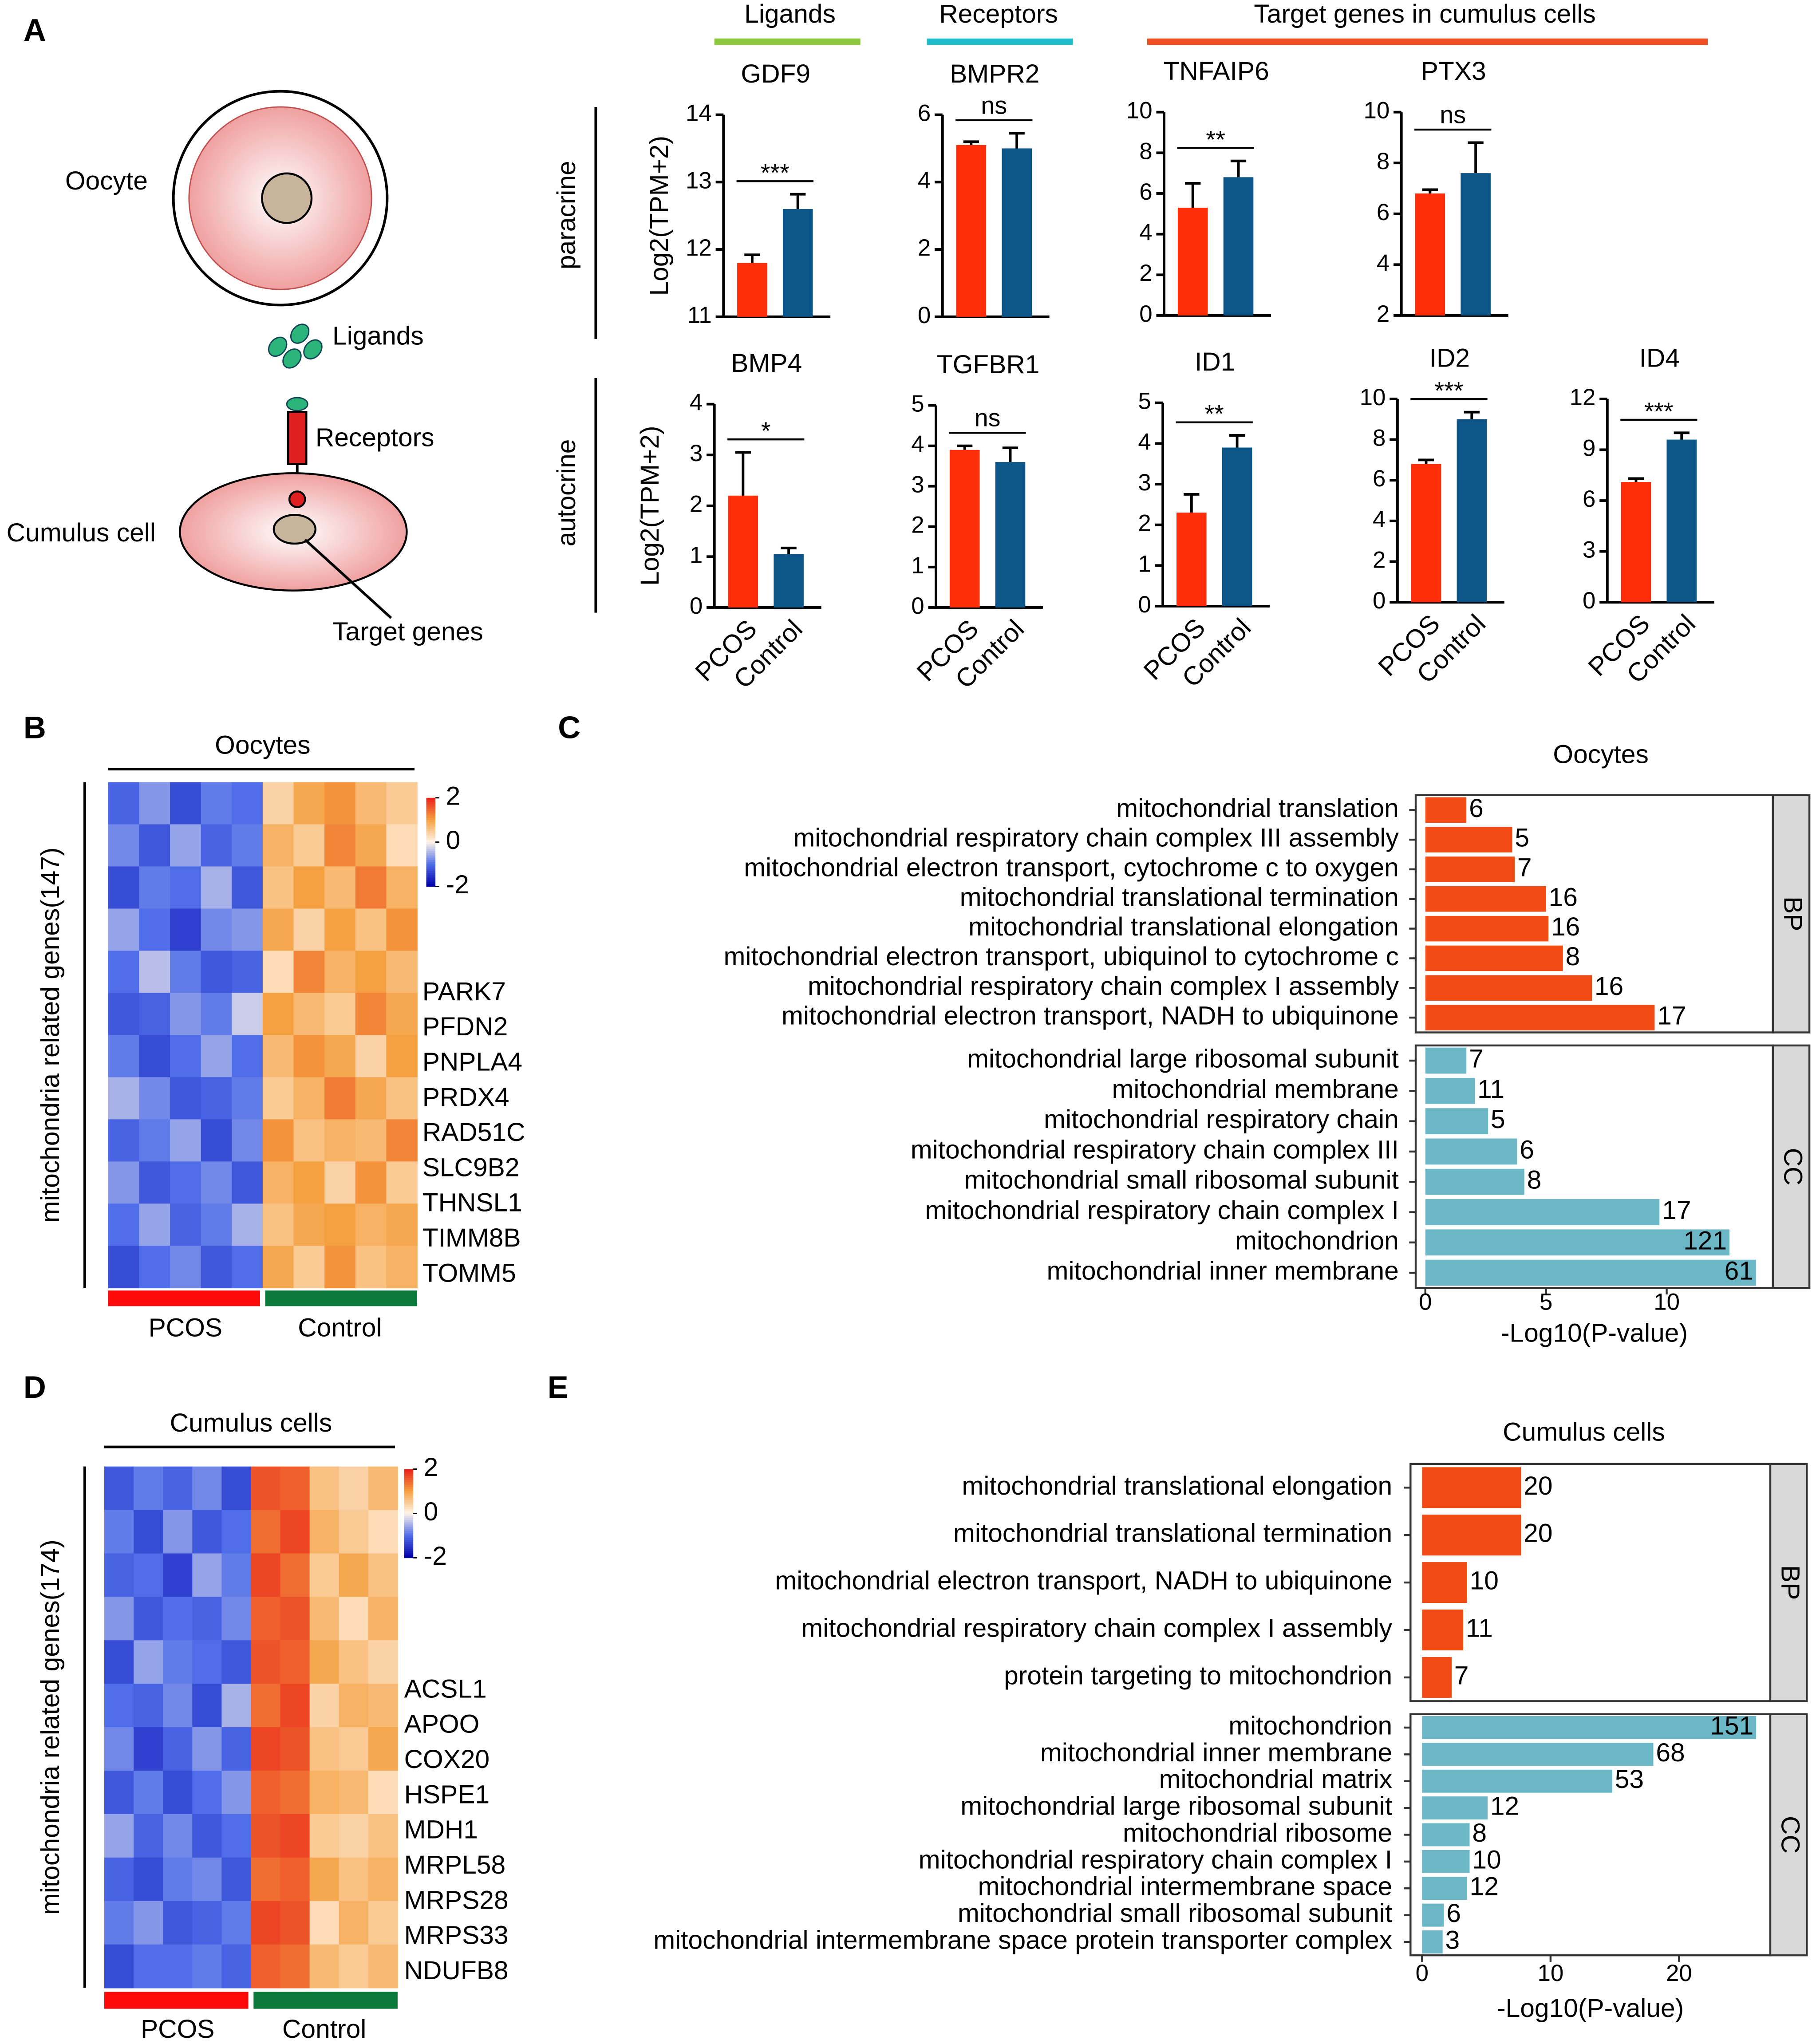 This screenshot has height=2044, width=1812. Describe the element at coordinates (81, 532) in the screenshot. I see `diagram-label: Cumulus cell` at that location.